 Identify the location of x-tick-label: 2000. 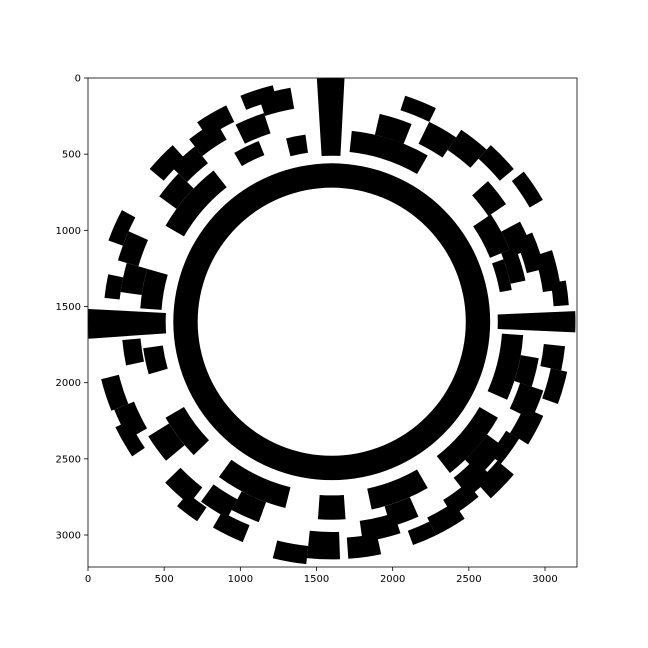
(392, 579).